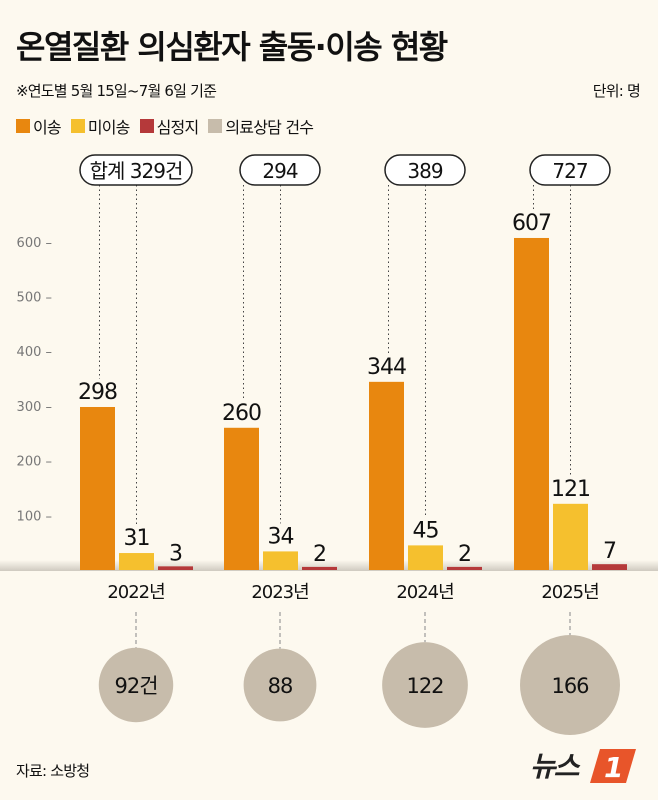 The width and height of the screenshot is (658, 800). What do you see at coordinates (386, 367) in the screenshot?
I see `bar-value-label: 344` at bounding box center [386, 367].